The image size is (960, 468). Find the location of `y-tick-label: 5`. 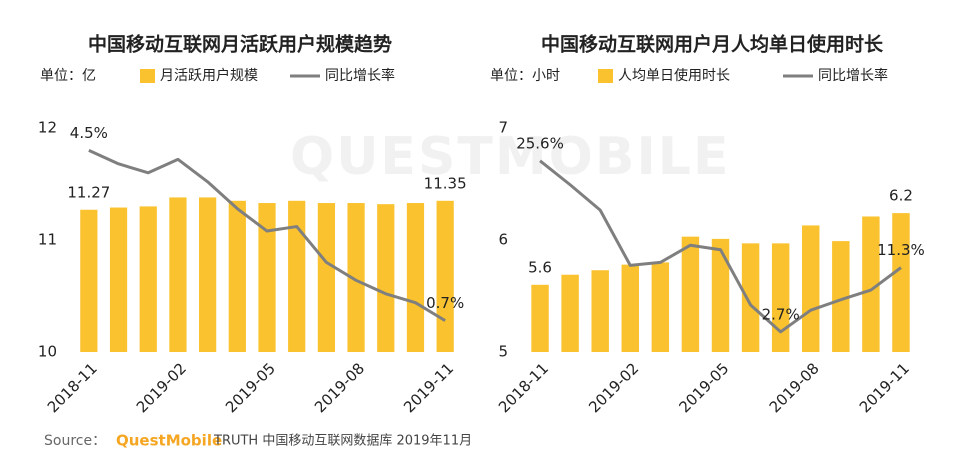

y-tick-label: 5 is located at coordinates (503, 352).